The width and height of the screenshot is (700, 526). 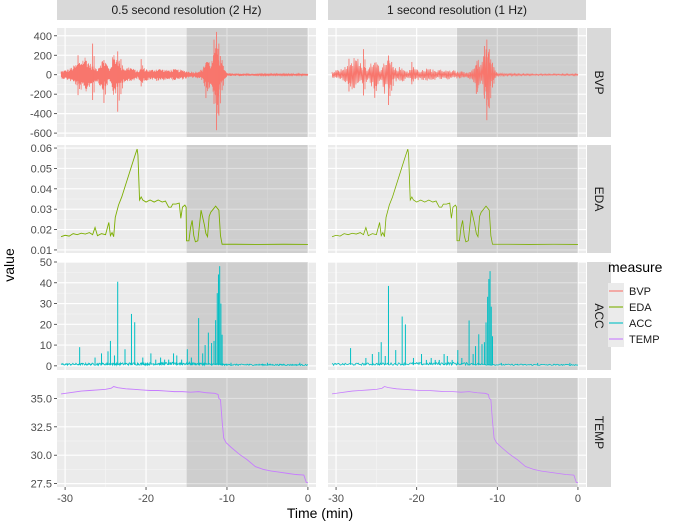 I want to click on y-tick-label: 30, so click(x=46, y=305).